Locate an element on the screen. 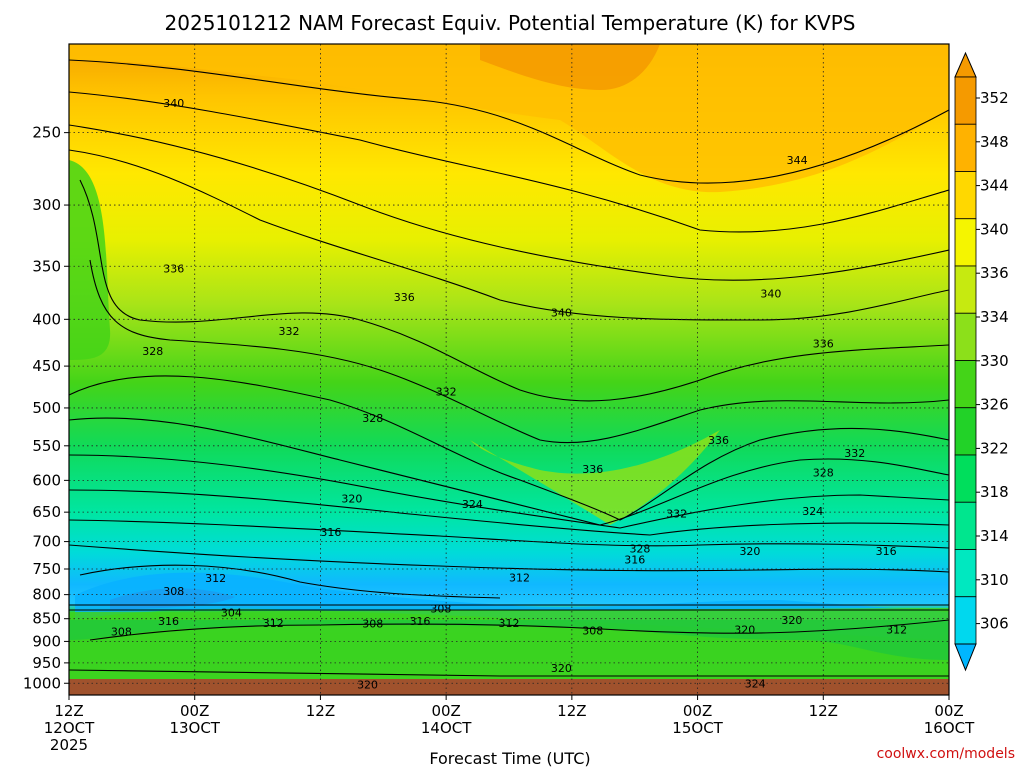 The height and width of the screenshot is (768, 1024). x-tick-label: 14OCT is located at coordinates (446, 728).